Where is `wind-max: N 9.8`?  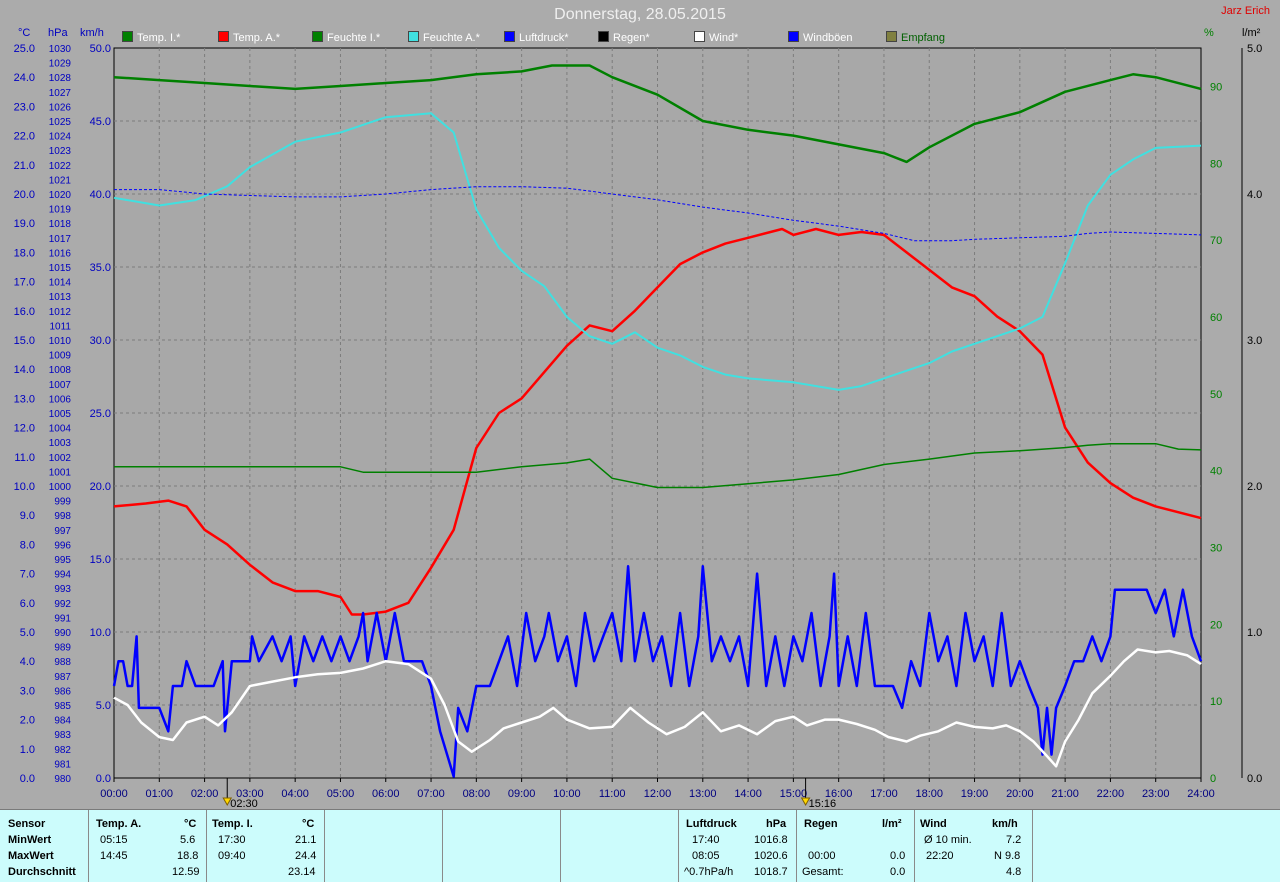 wind-max: N 9.8 is located at coordinates (1007, 856).